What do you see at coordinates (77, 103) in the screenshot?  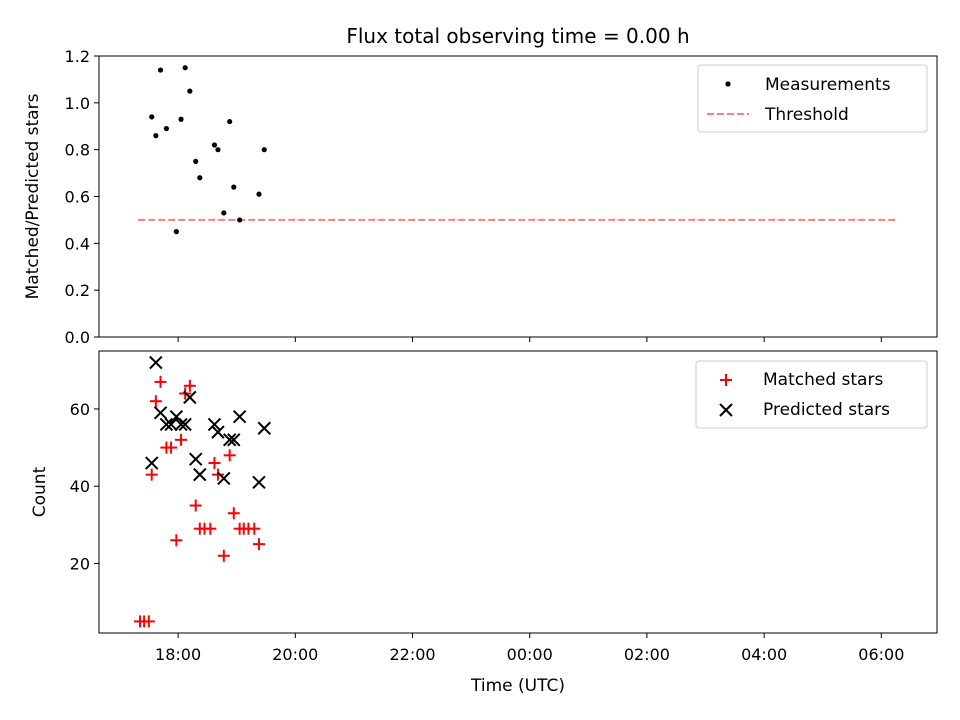 I see `top-ytick-label: 1.0` at bounding box center [77, 103].